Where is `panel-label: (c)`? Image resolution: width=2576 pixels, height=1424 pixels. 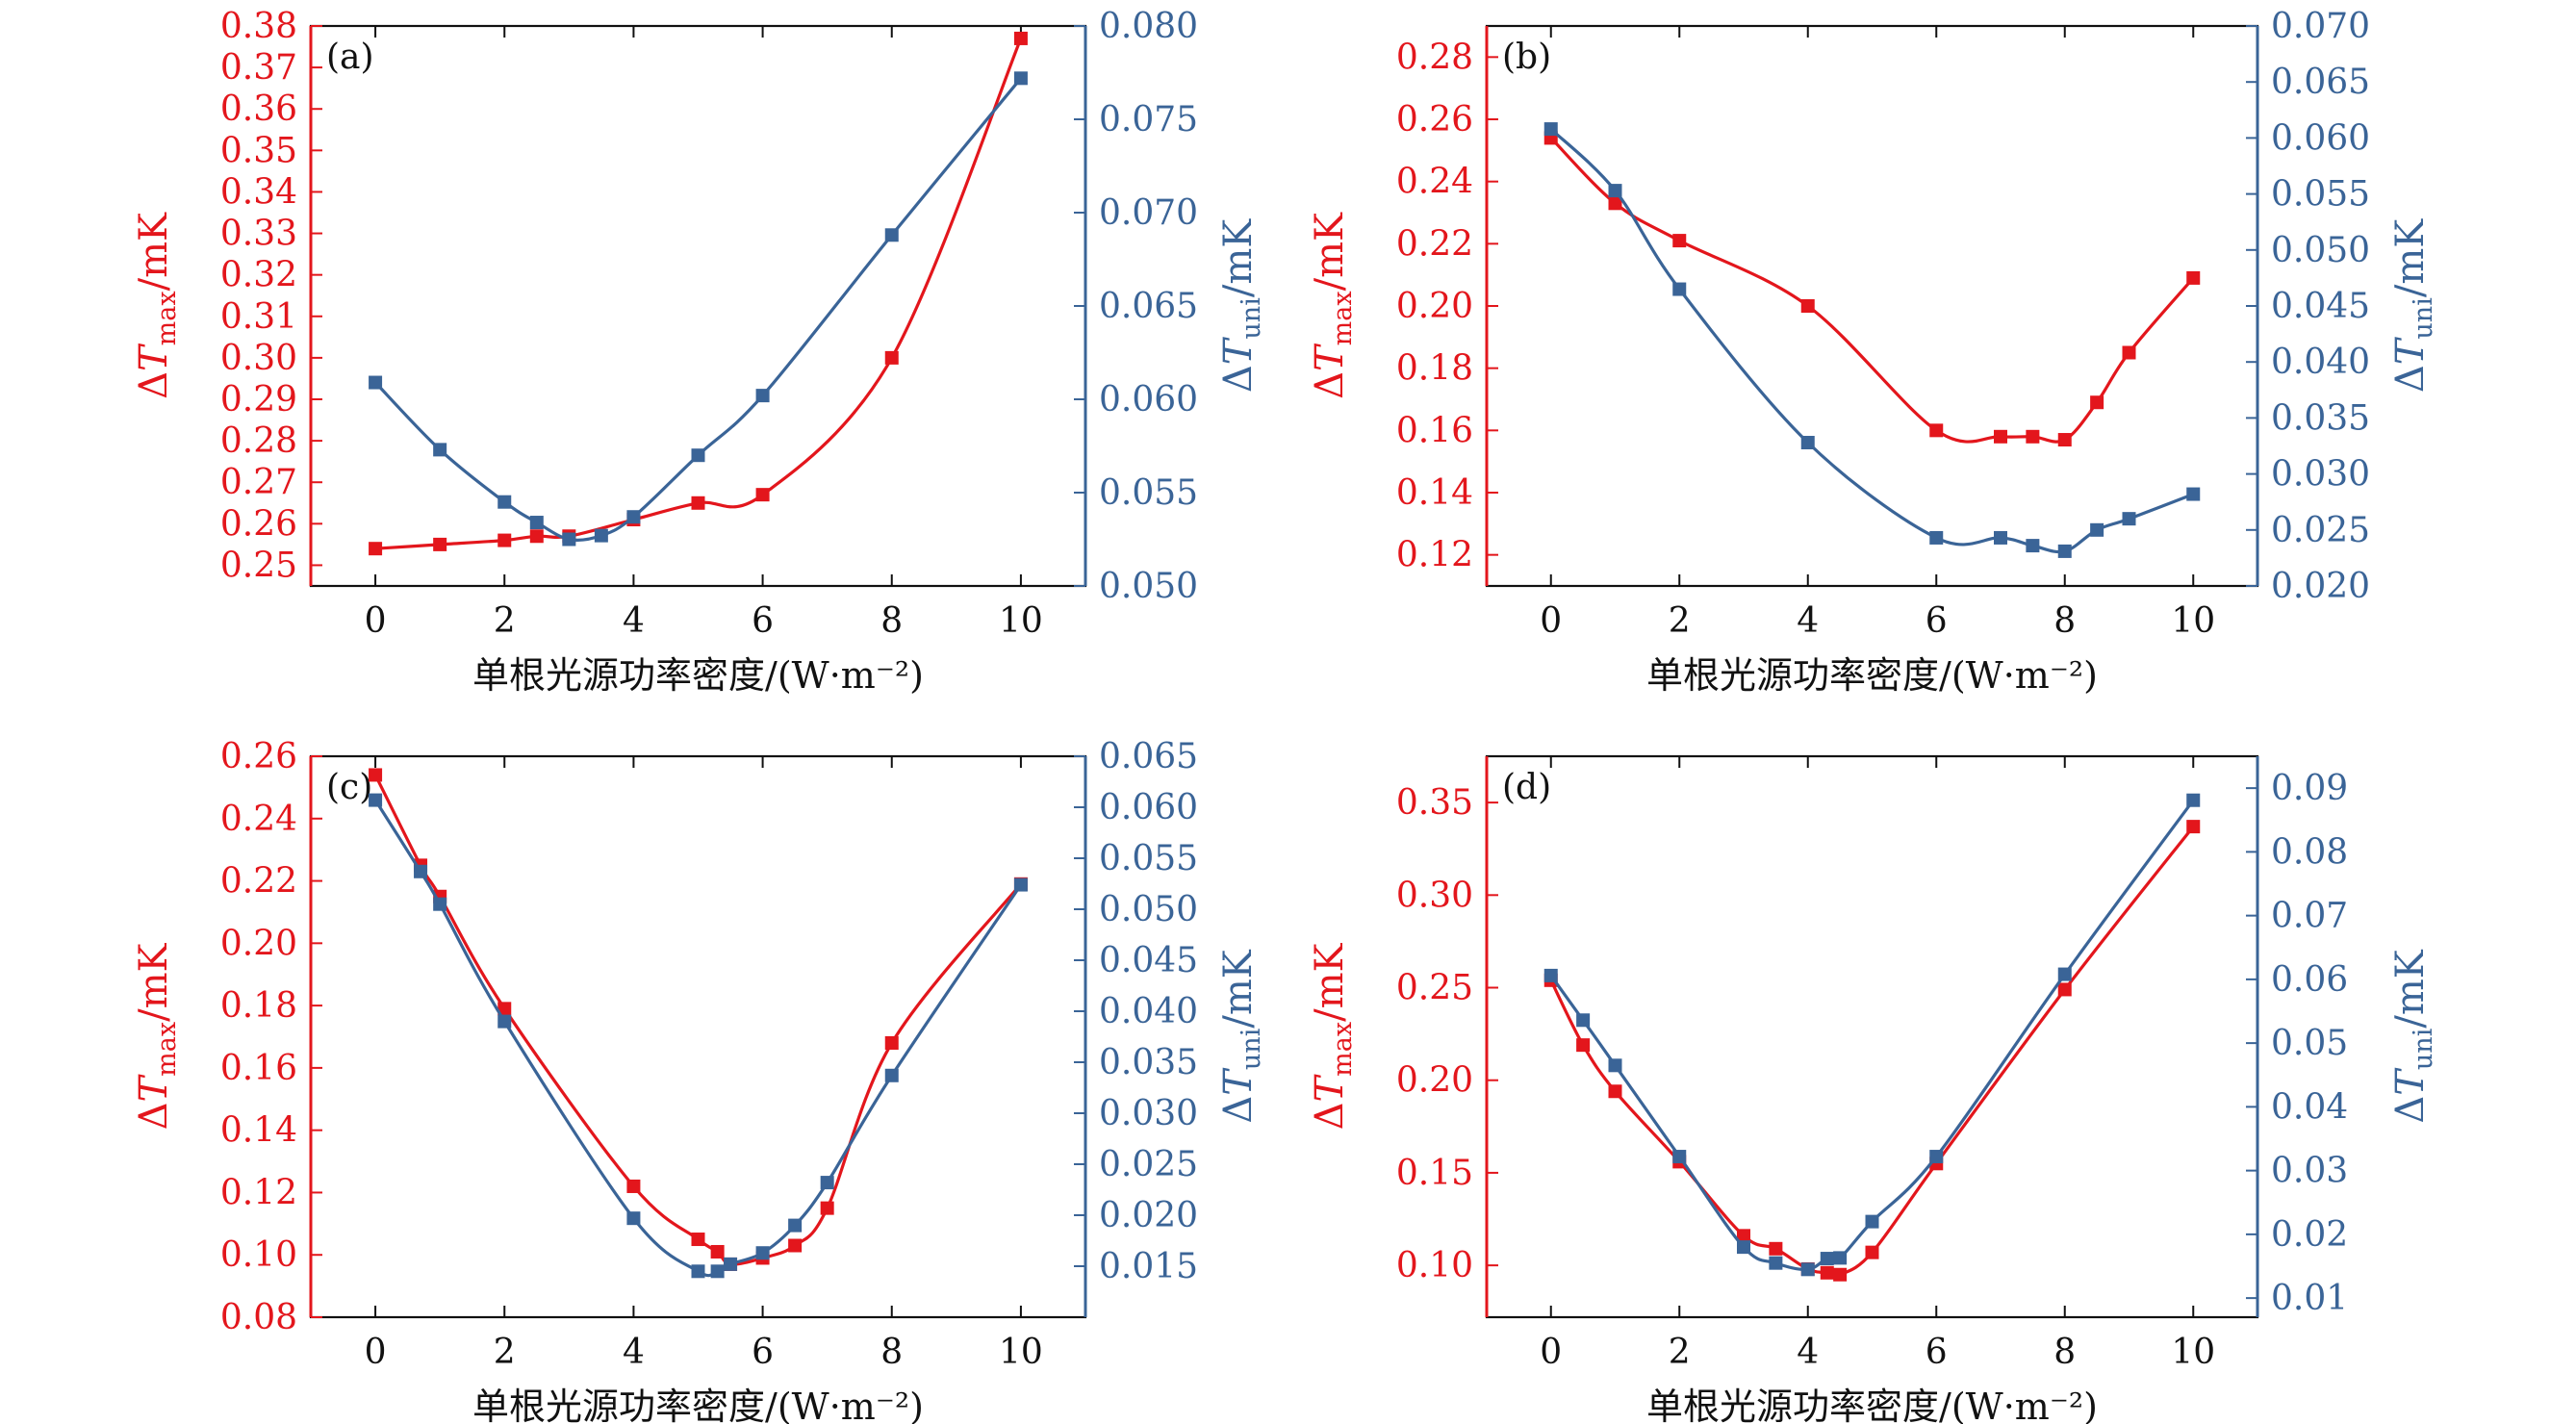
panel-label: (c) is located at coordinates (349, 787).